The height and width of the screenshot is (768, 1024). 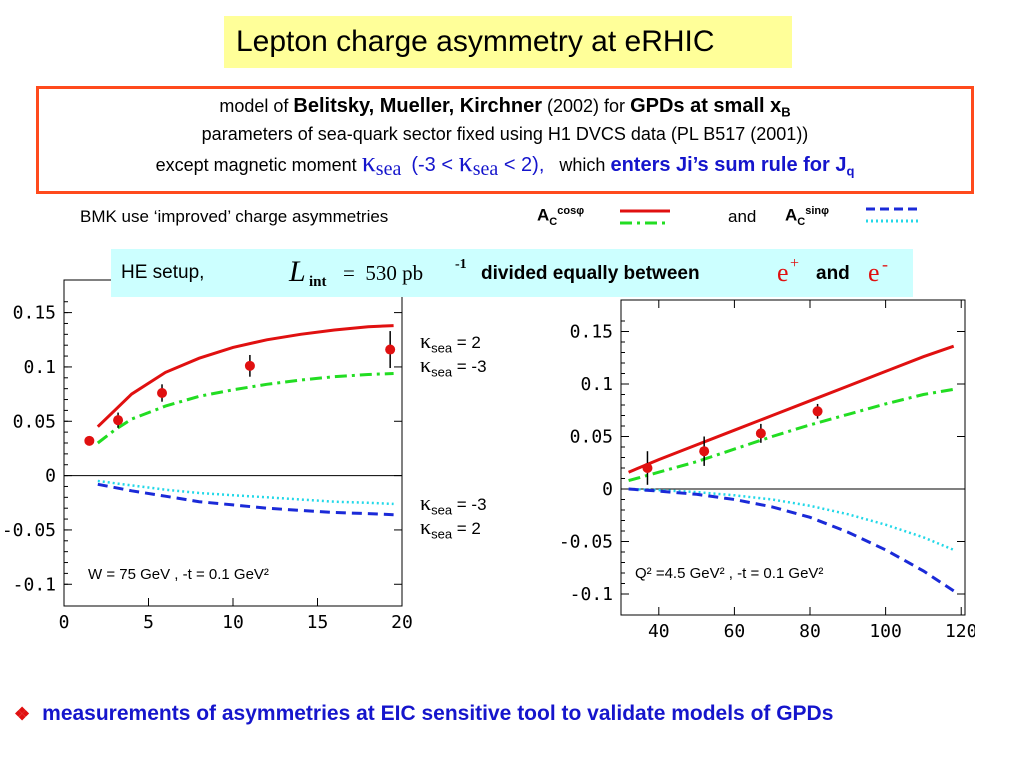 I want to click on kappa-val-2: = -3, so click(x=469, y=366).